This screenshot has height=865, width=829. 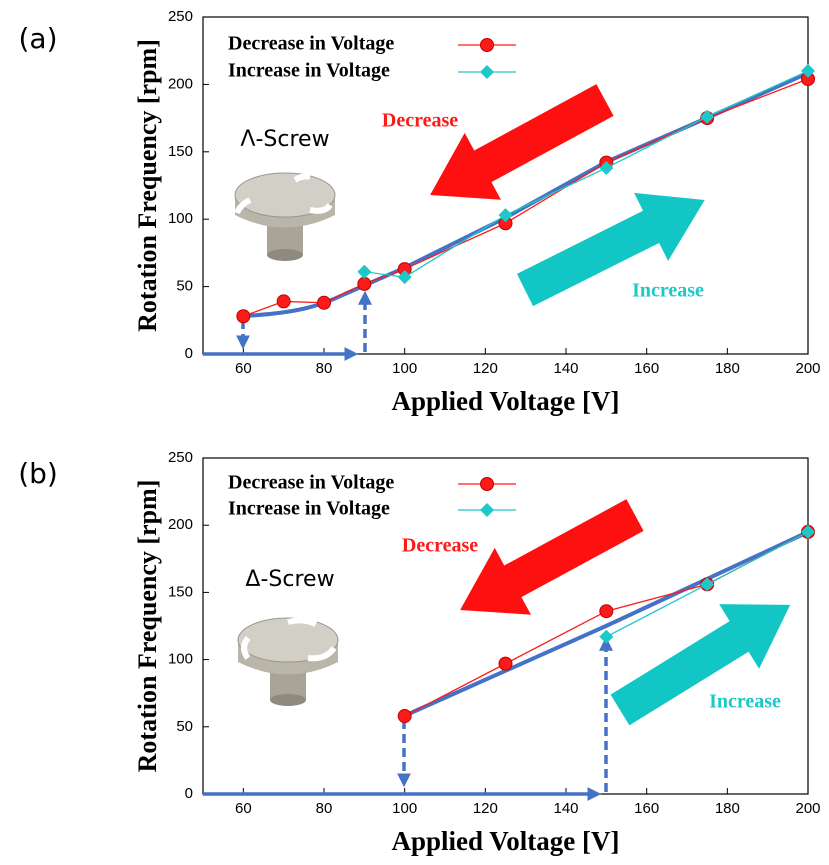 What do you see at coordinates (37, 38) in the screenshot?
I see `panel-label: (a)` at bounding box center [37, 38].